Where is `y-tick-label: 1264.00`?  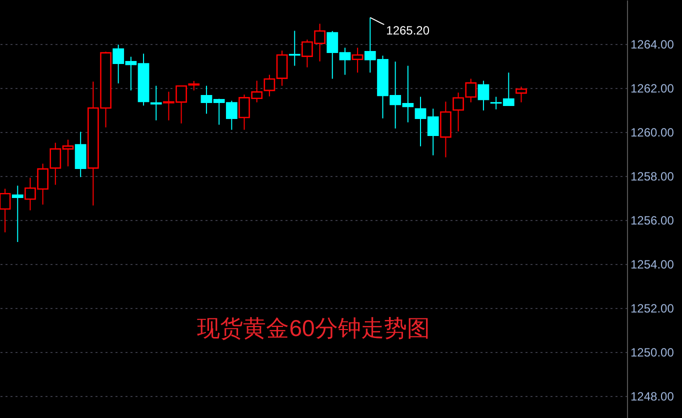 y-tick-label: 1264.00 is located at coordinates (652, 45).